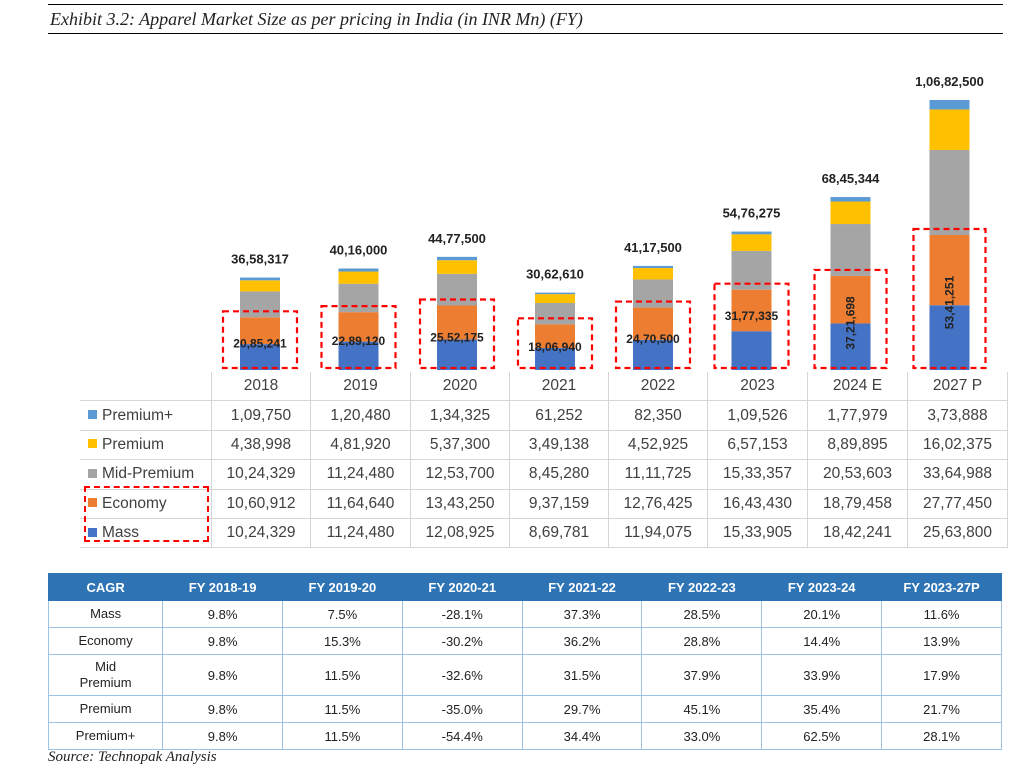 This screenshot has height=771, width=1024. What do you see at coordinates (658, 533) in the screenshot?
I see `table-cell: 11,94,075` at bounding box center [658, 533].